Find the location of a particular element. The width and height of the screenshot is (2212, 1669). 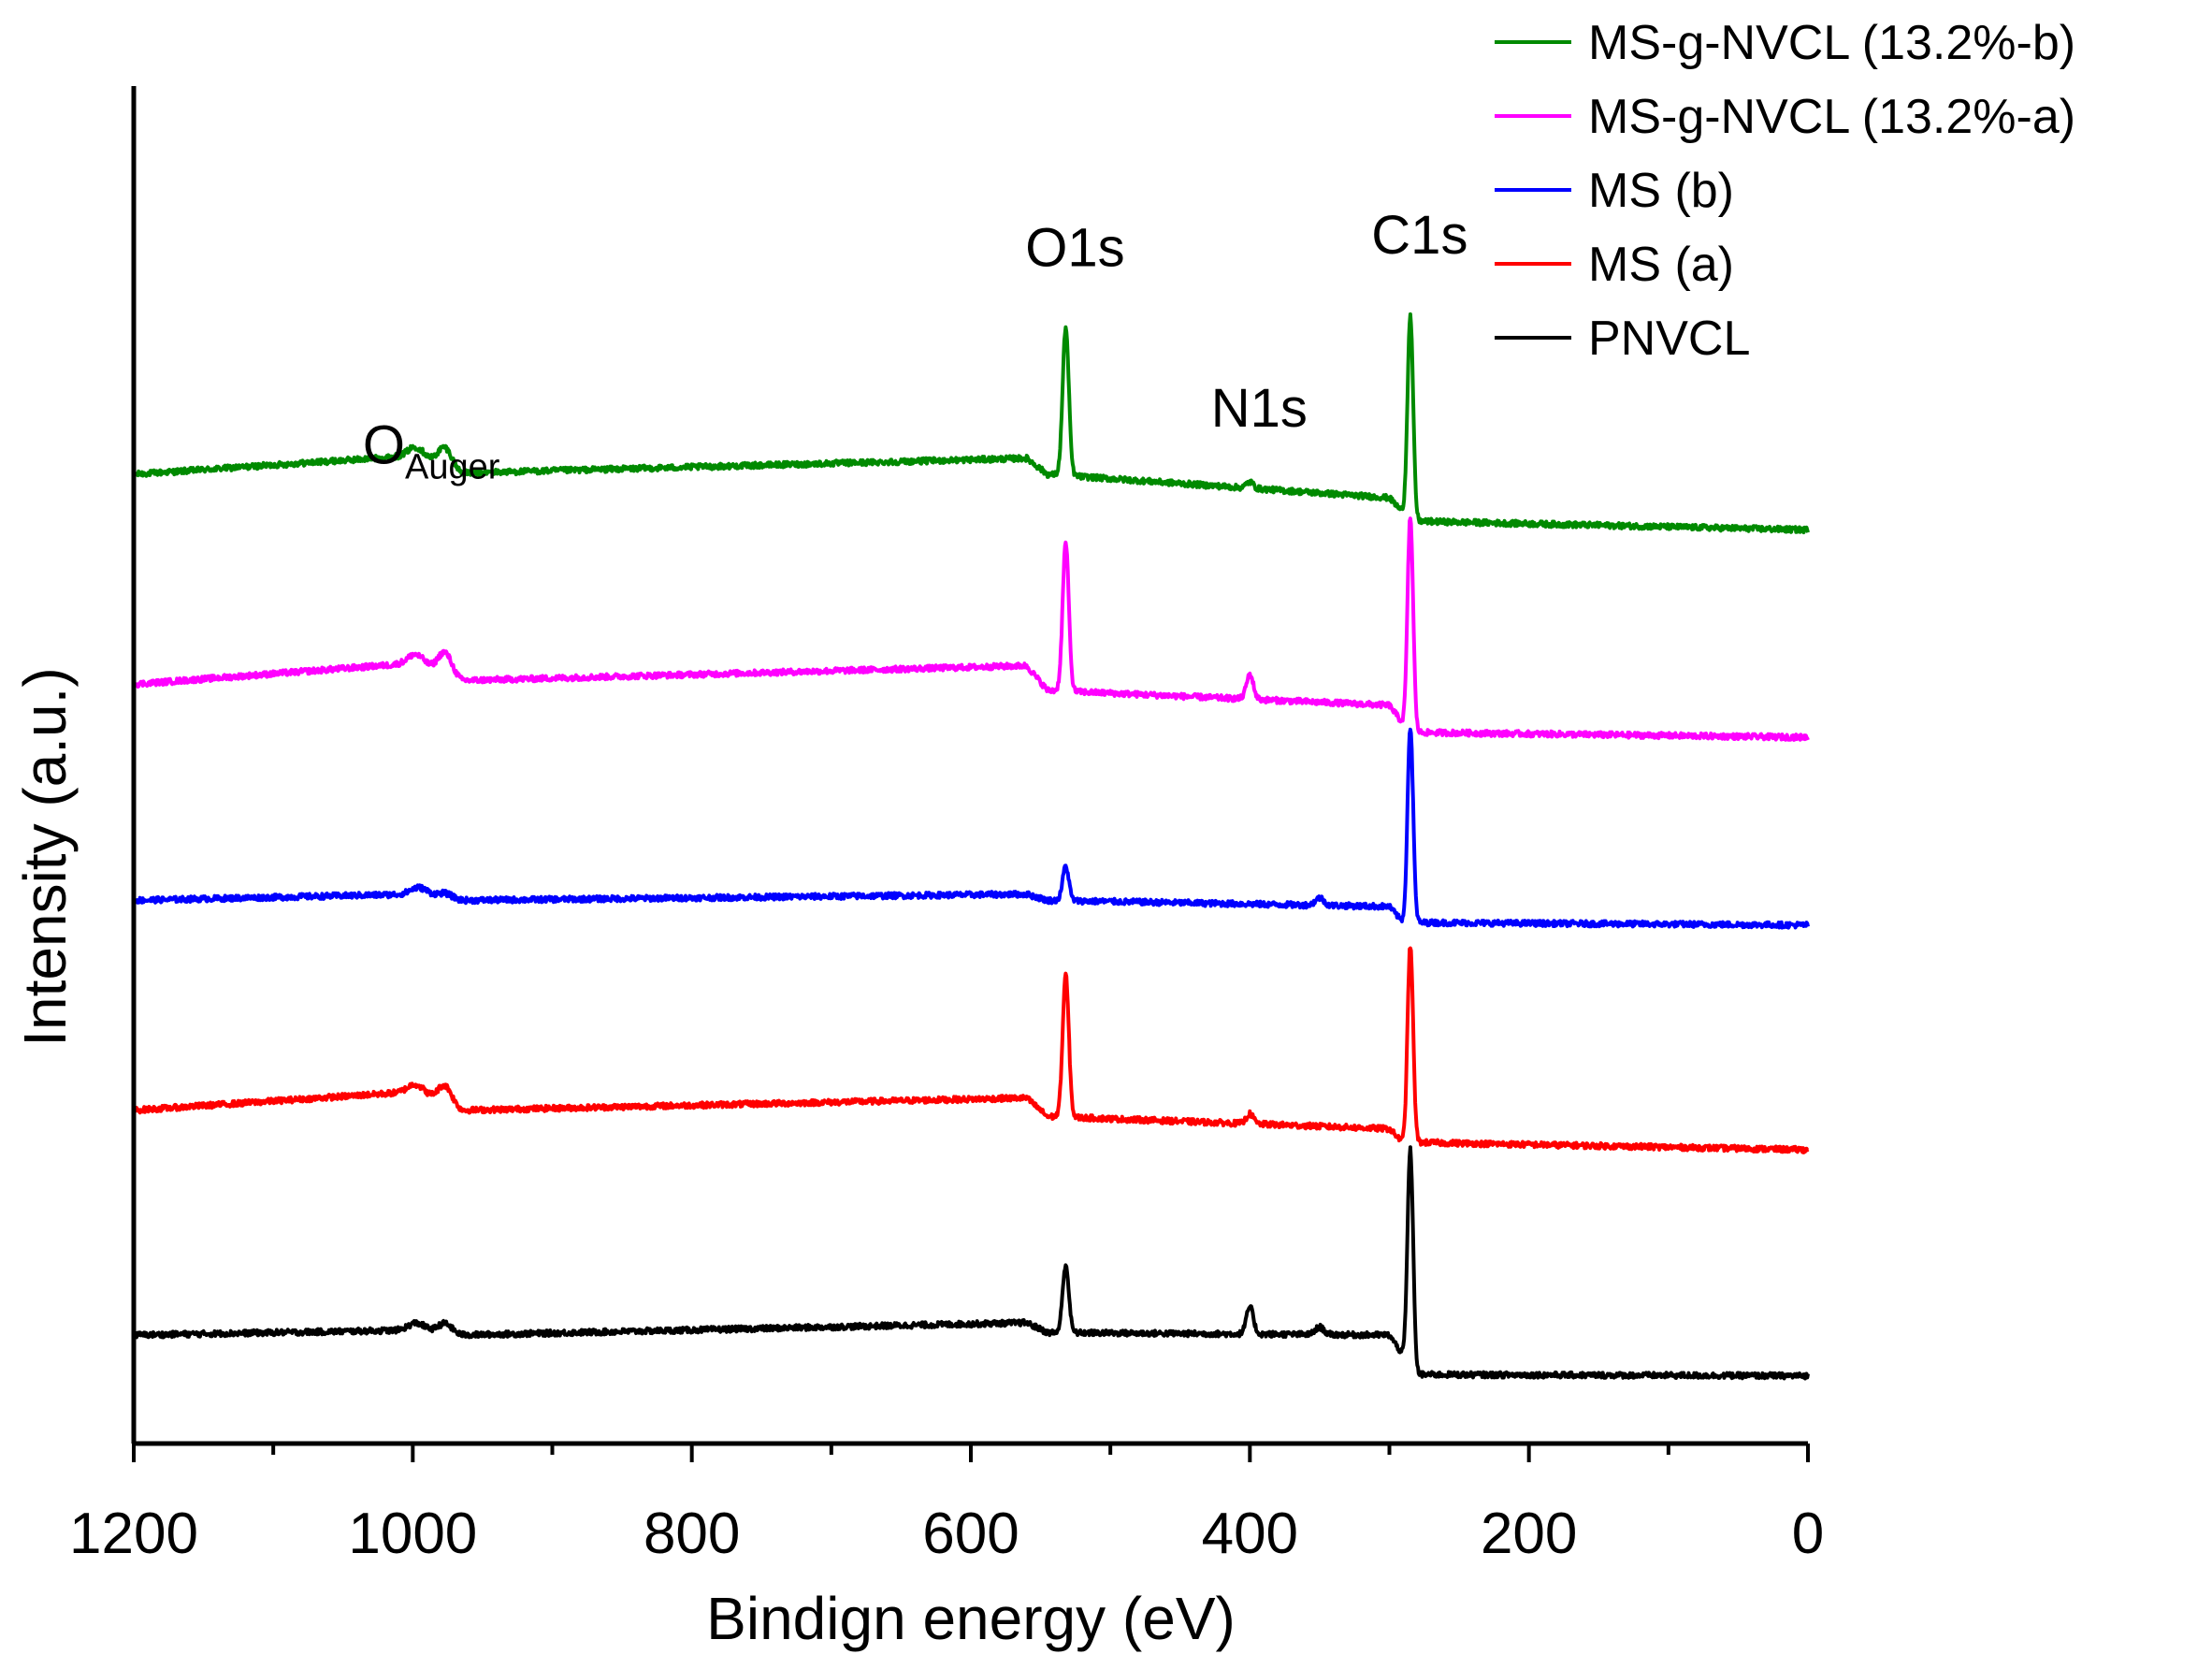

legend-label: PNVCL is located at coordinates (1669, 339).